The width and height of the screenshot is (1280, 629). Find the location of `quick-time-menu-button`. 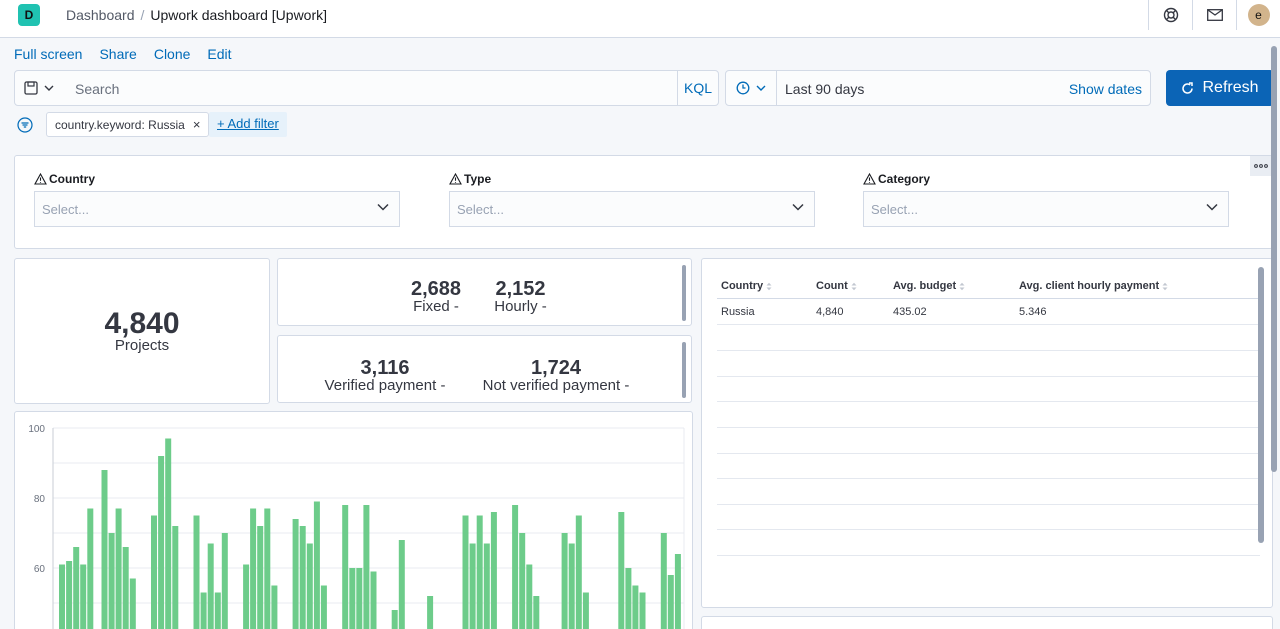

quick-time-menu-button is located at coordinates (751, 88).